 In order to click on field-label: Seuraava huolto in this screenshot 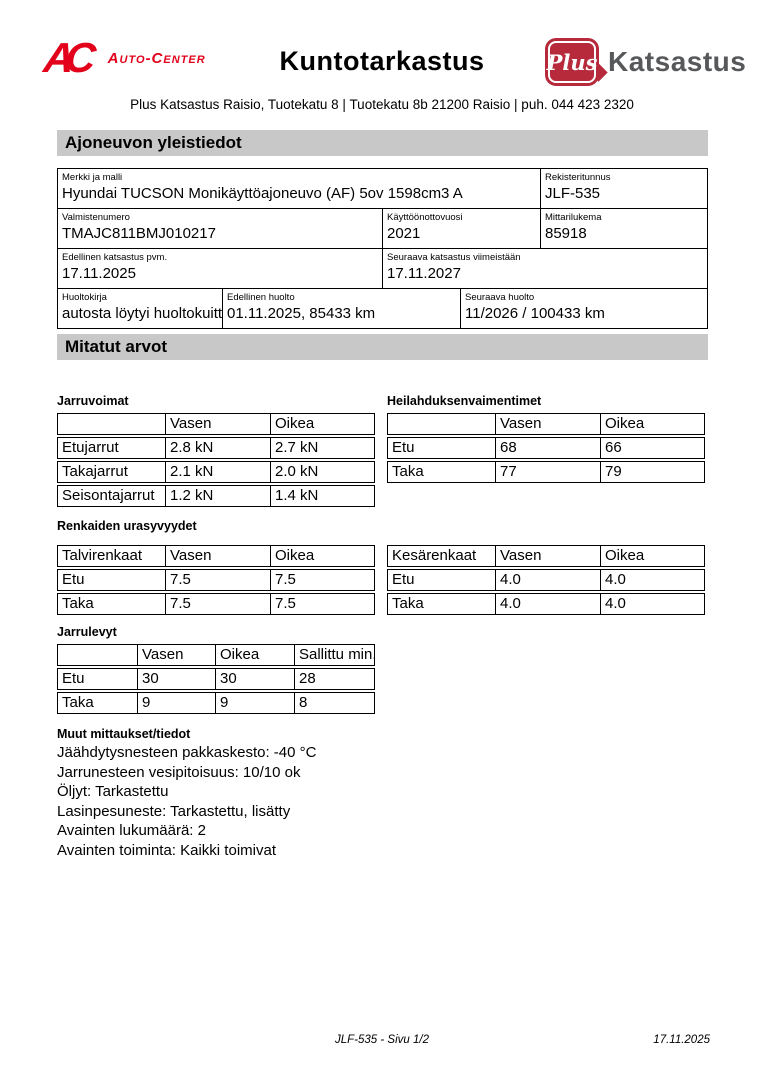, I will do `click(500, 297)`.